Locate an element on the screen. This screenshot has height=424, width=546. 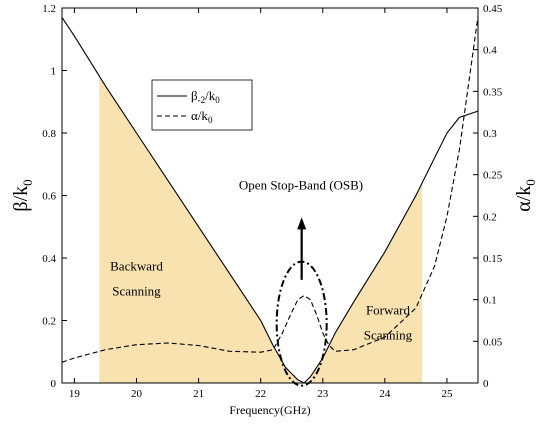
y-left-axis-title: β/k0 is located at coordinates (22, 195).